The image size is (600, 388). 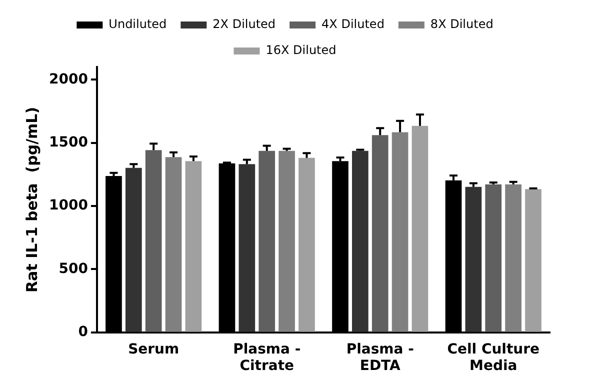 I want to click on y-tick-label: 1500, so click(x=68, y=142).